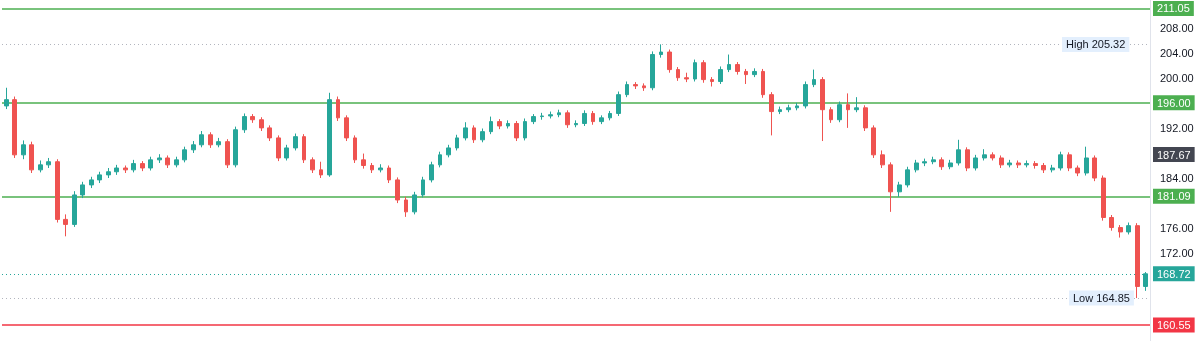 This screenshot has width=1200, height=341. What do you see at coordinates (1177, 52) in the screenshot?
I see `y-tick-label: 204.00` at bounding box center [1177, 52].